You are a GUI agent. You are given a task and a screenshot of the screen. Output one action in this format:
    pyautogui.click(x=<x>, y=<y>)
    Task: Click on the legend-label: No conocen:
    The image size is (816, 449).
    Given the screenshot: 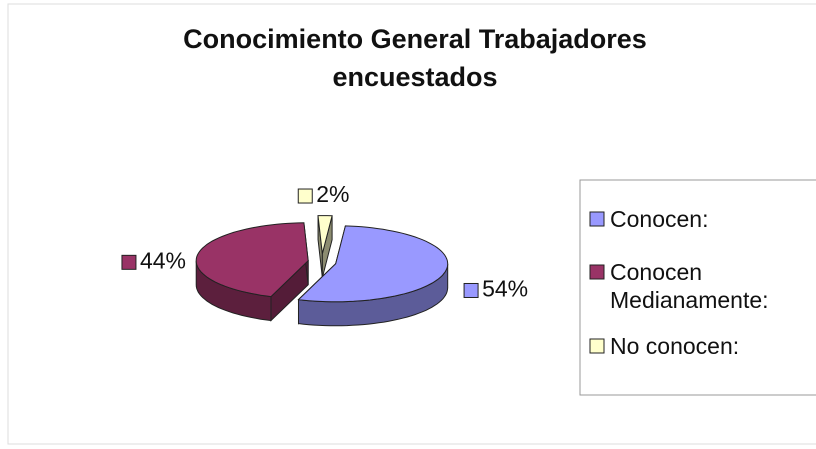 What is the action you would take?
    pyautogui.click(x=675, y=346)
    